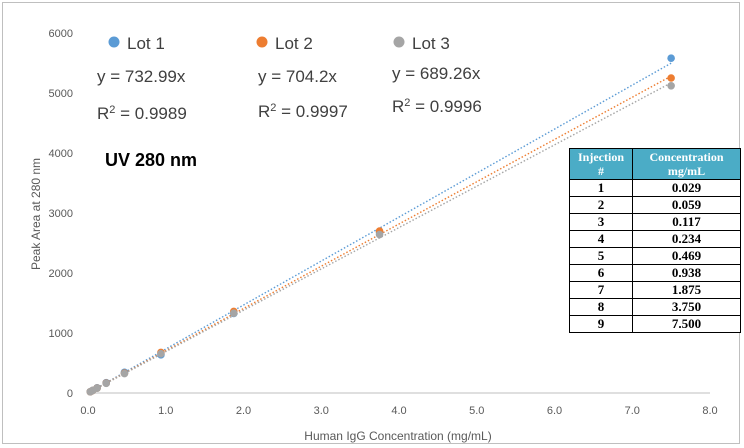 Image resolution: width=744 pixels, height=448 pixels. What do you see at coordinates (476, 411) in the screenshot?
I see `x-tick-label: 5.0` at bounding box center [476, 411].